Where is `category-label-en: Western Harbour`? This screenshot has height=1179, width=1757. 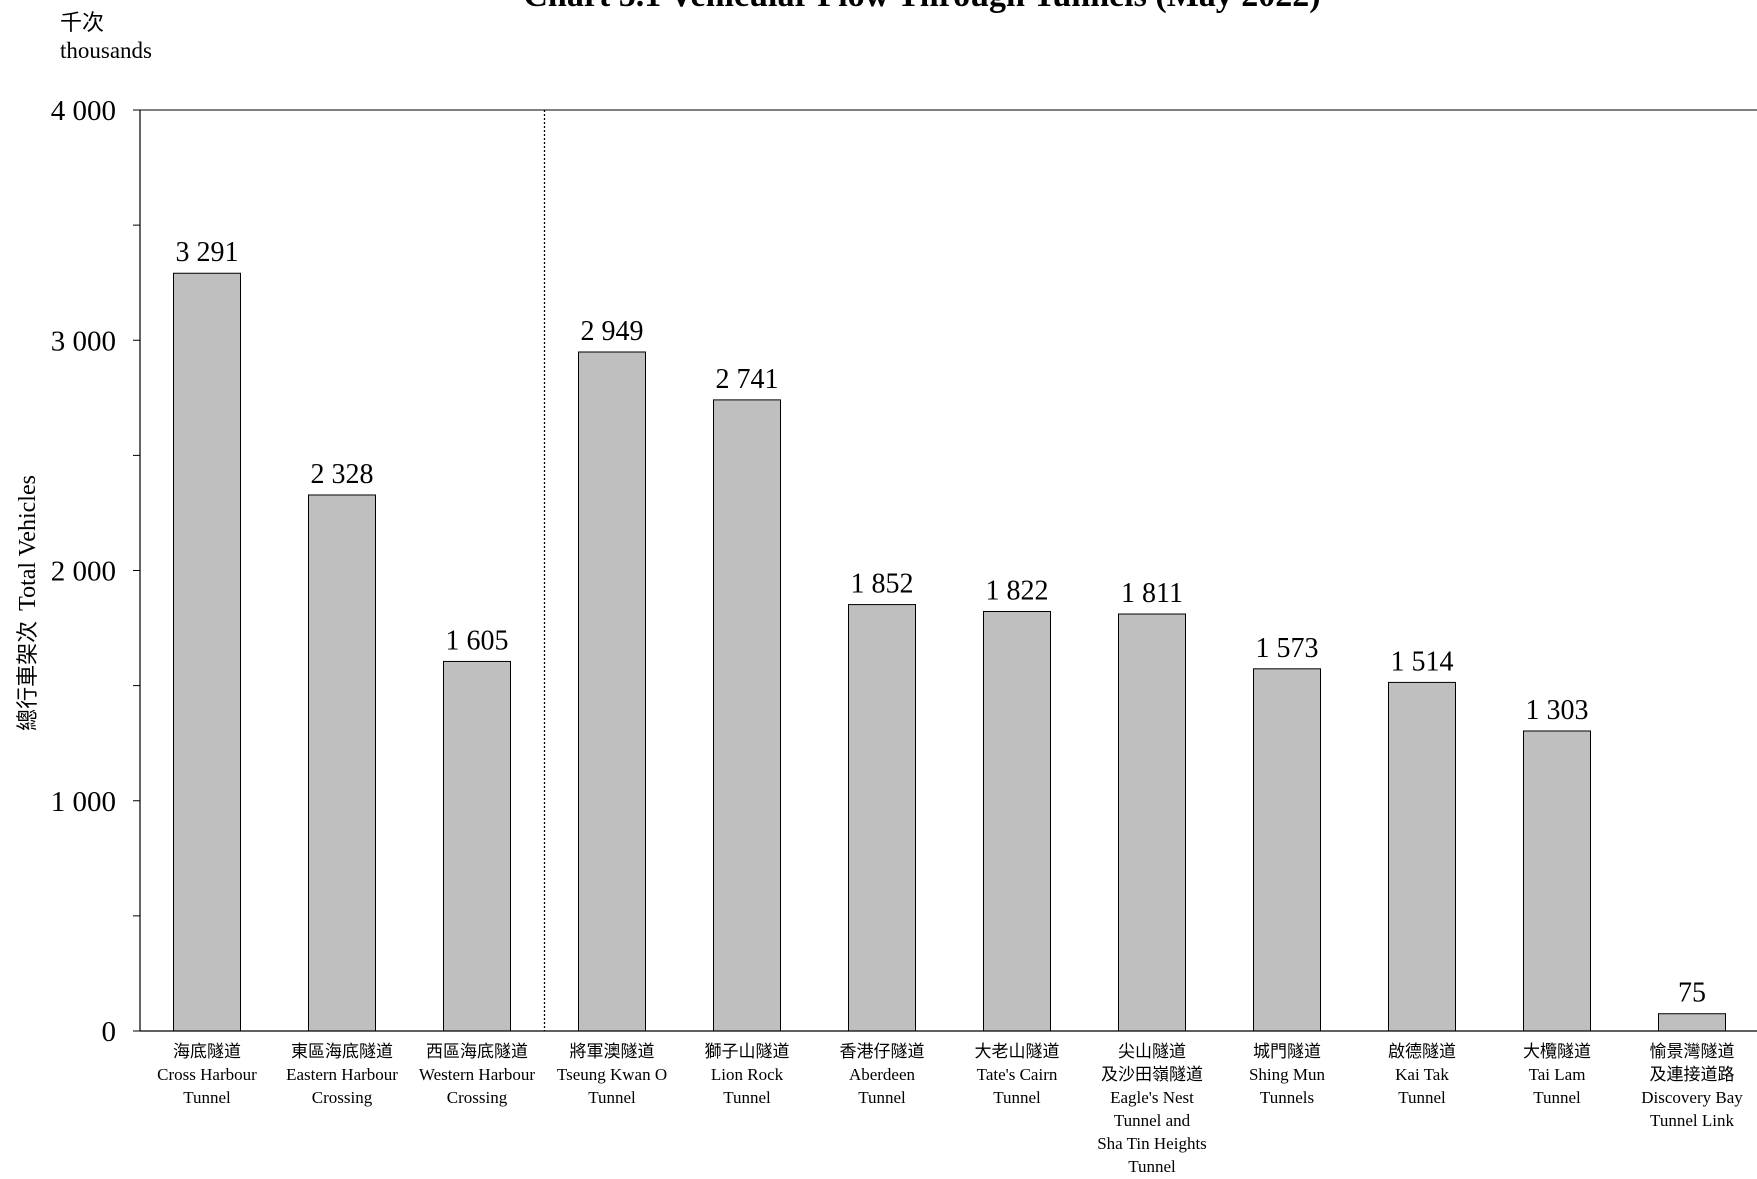 category-label-en: Western Harbour is located at coordinates (477, 1074).